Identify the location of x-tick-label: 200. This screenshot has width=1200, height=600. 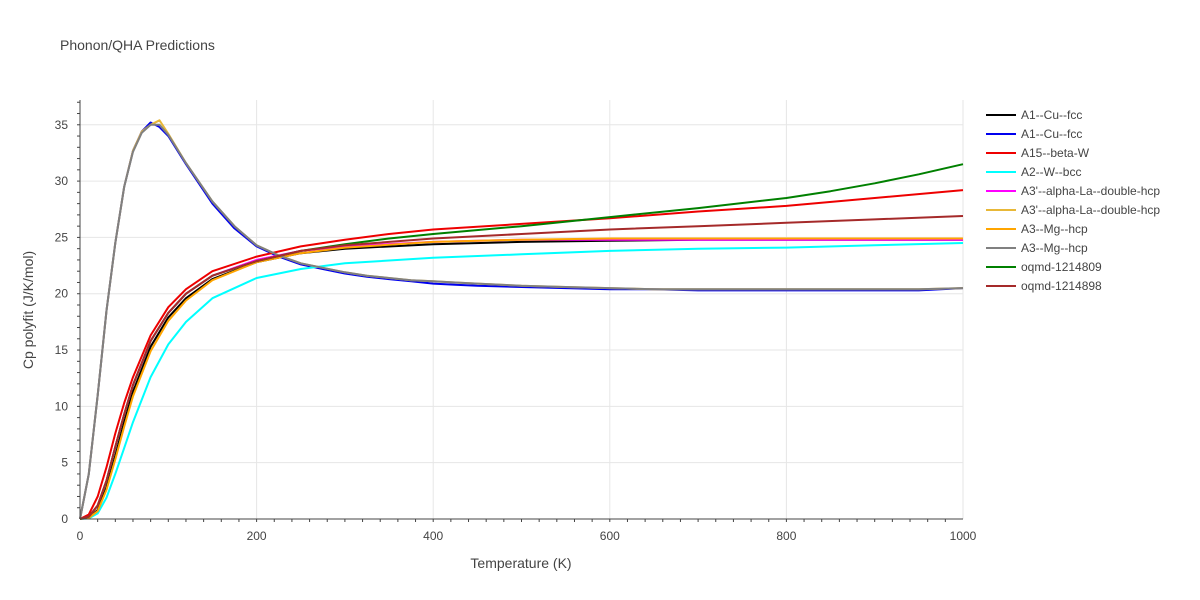
(257, 536).